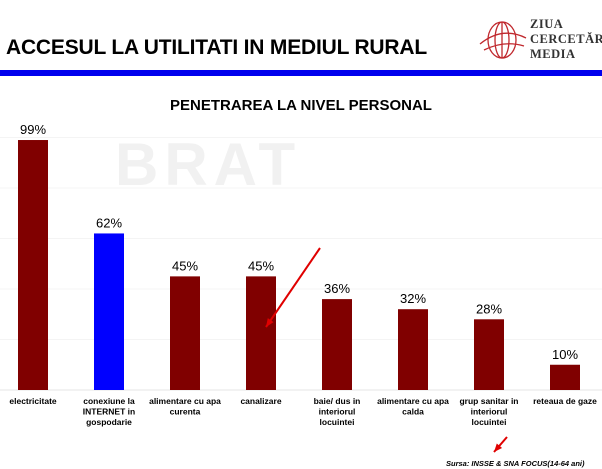 This screenshot has height=469, width=602. Describe the element at coordinates (413, 412) in the screenshot. I see `category-label: calda` at that location.